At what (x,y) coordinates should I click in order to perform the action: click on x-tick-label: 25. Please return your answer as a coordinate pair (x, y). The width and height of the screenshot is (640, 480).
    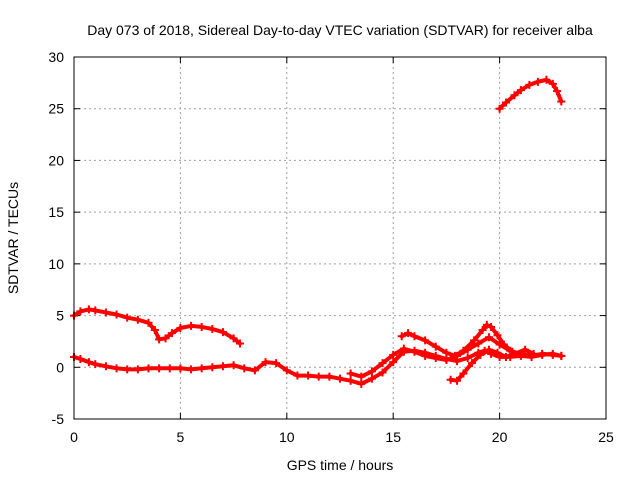
    Looking at the image, I should click on (606, 437).